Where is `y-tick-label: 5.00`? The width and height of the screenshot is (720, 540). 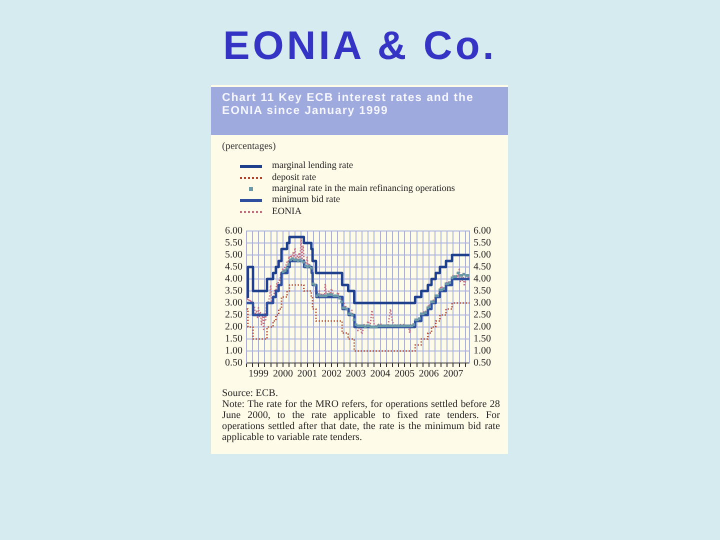
y-tick-label: 5.00 is located at coordinates (233, 255).